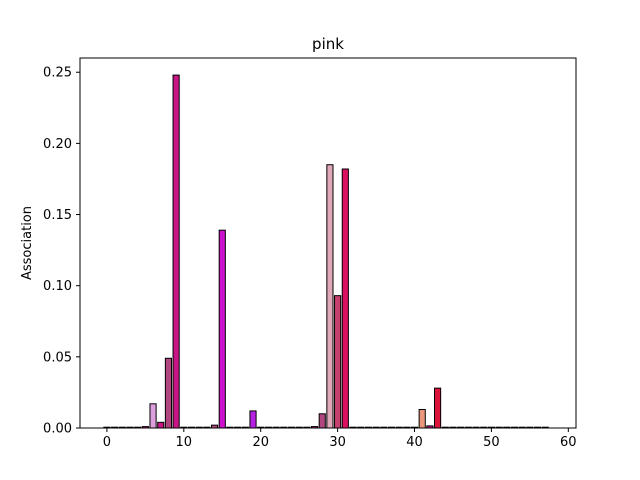 The image size is (640, 480). I want to click on y-tick-label-2: 0.10, so click(57, 286).